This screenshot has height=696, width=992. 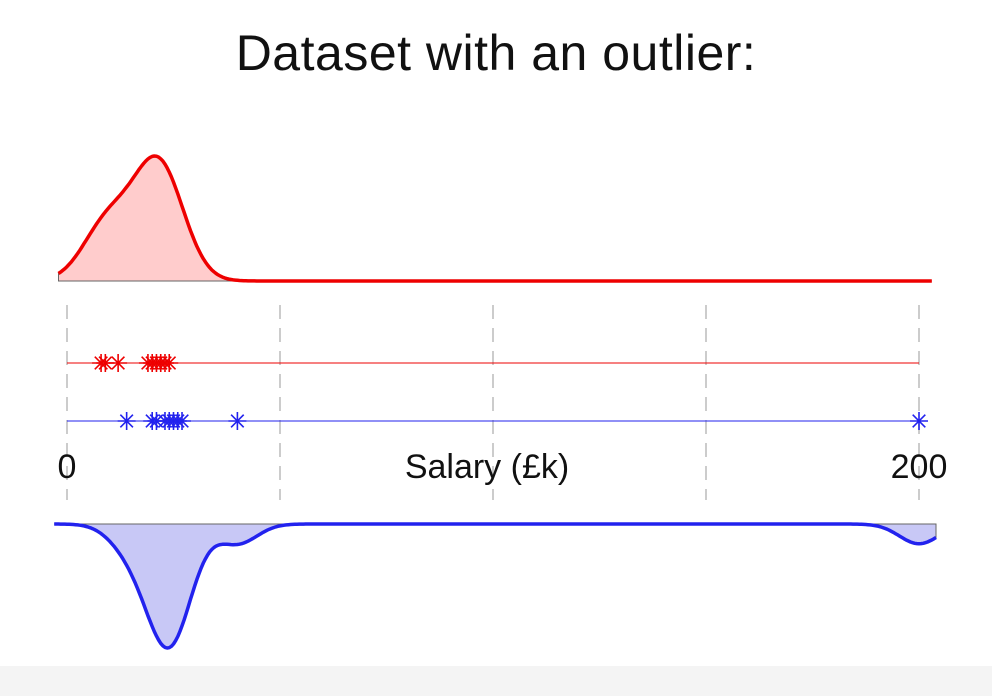 I want to click on tick-labels: 0 200, so click(x=503, y=467).